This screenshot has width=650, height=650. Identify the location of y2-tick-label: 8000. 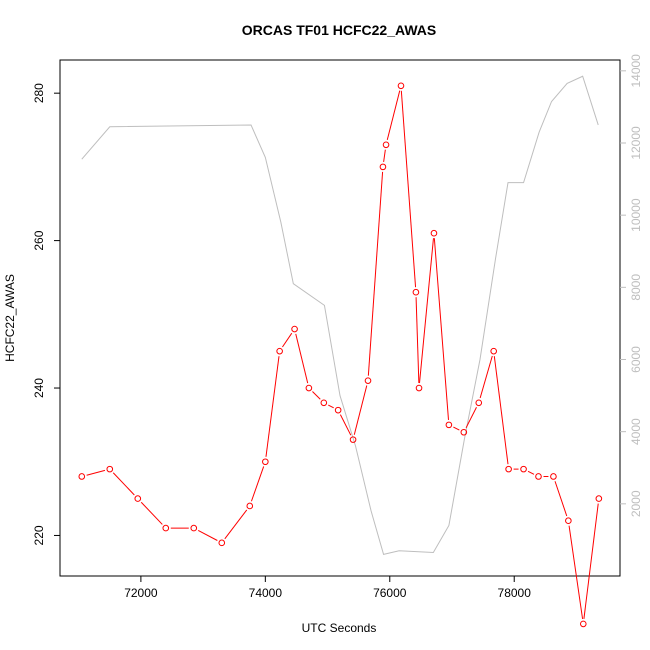
(636, 287).